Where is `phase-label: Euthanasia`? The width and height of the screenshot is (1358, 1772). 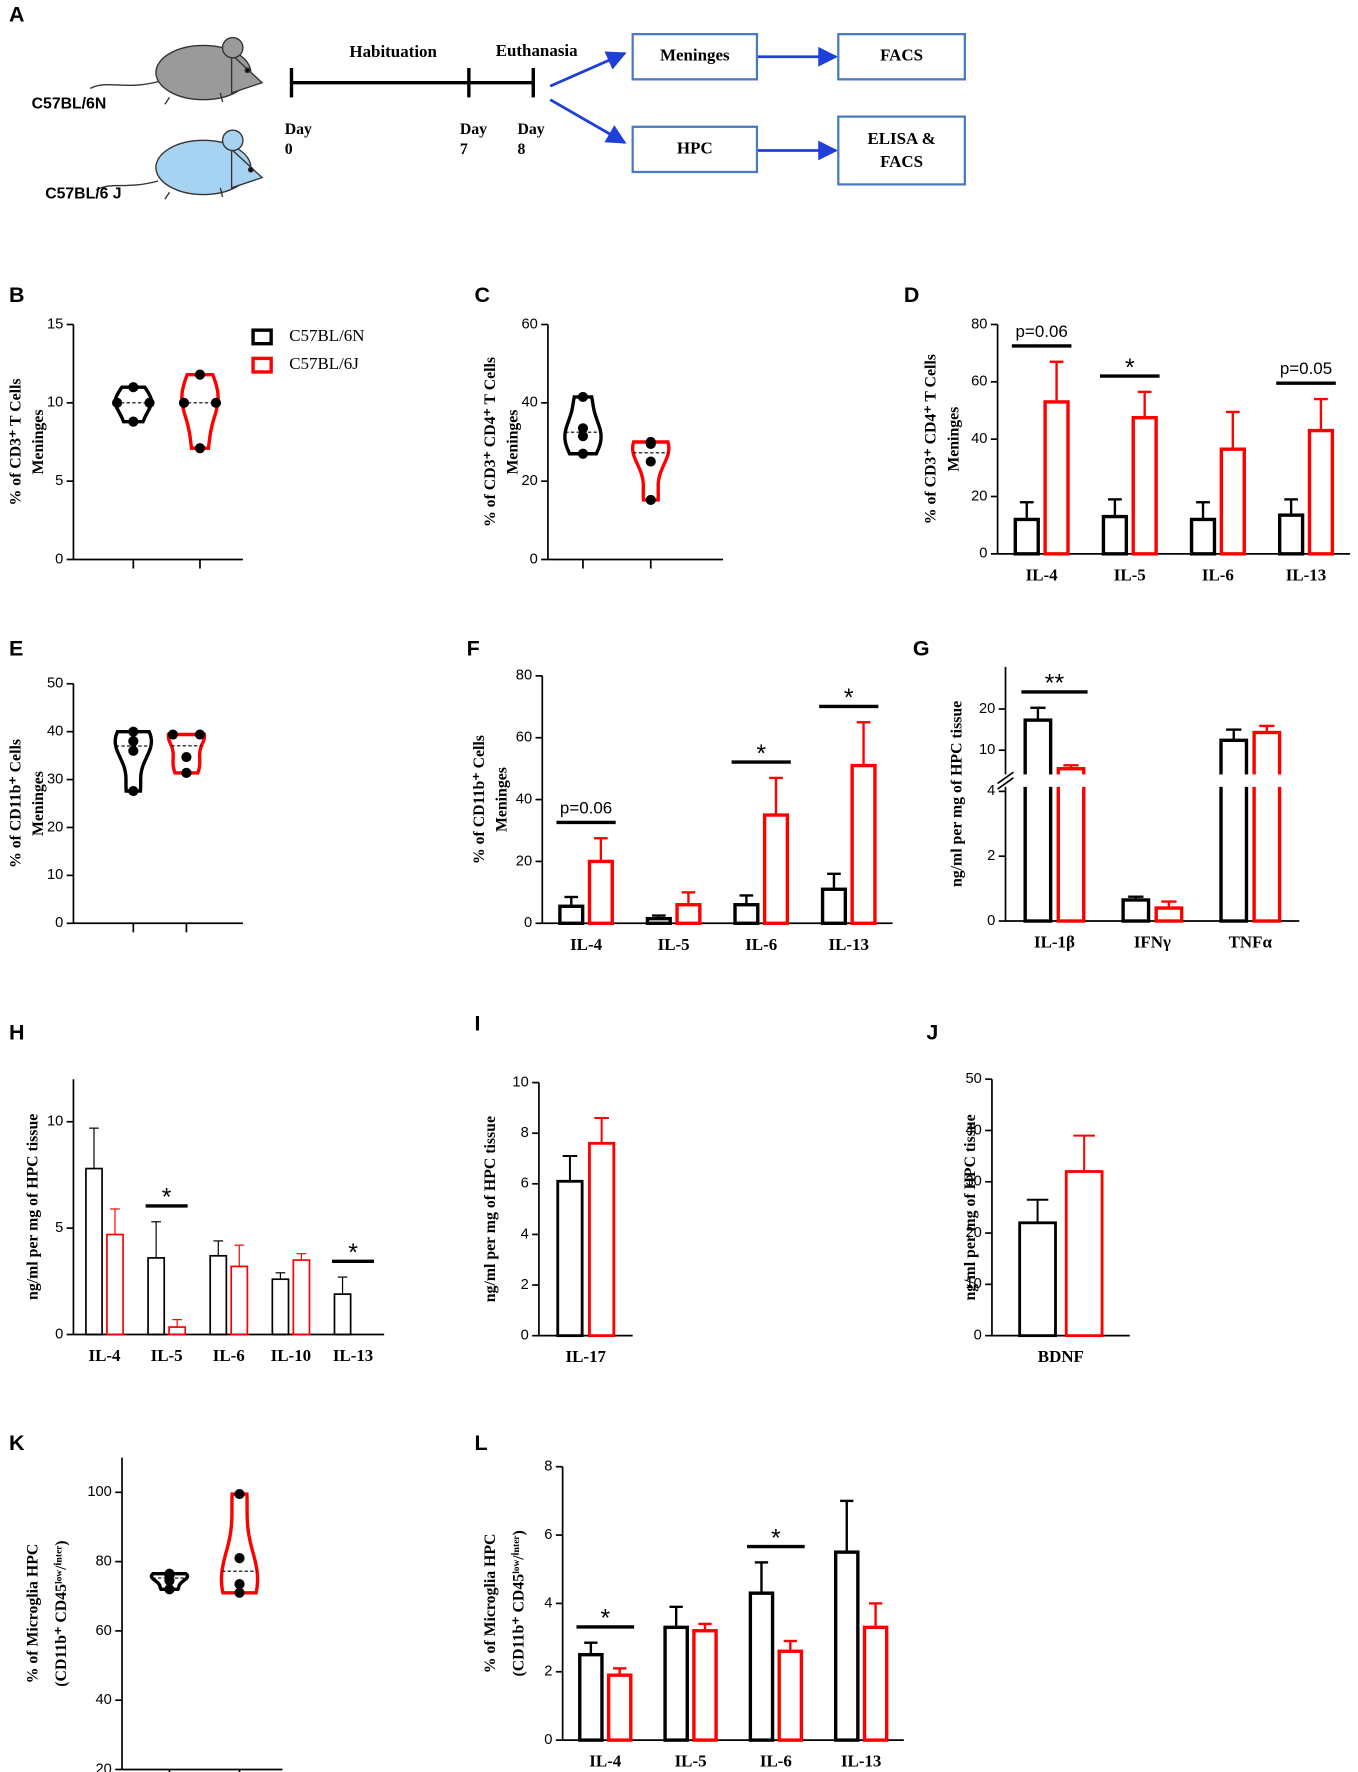 phase-label: Euthanasia is located at coordinates (537, 50).